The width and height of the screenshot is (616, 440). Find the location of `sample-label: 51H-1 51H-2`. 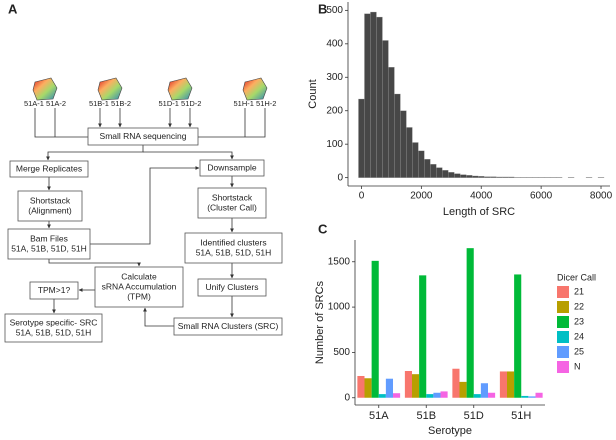

sample-label: 51H-1 51H-2 is located at coordinates (255, 103).